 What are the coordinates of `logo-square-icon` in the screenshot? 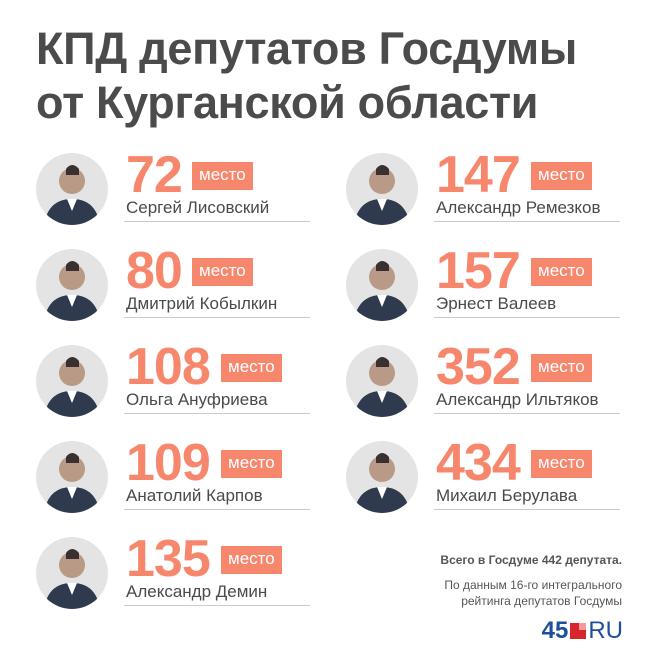 It's located at (578, 631).